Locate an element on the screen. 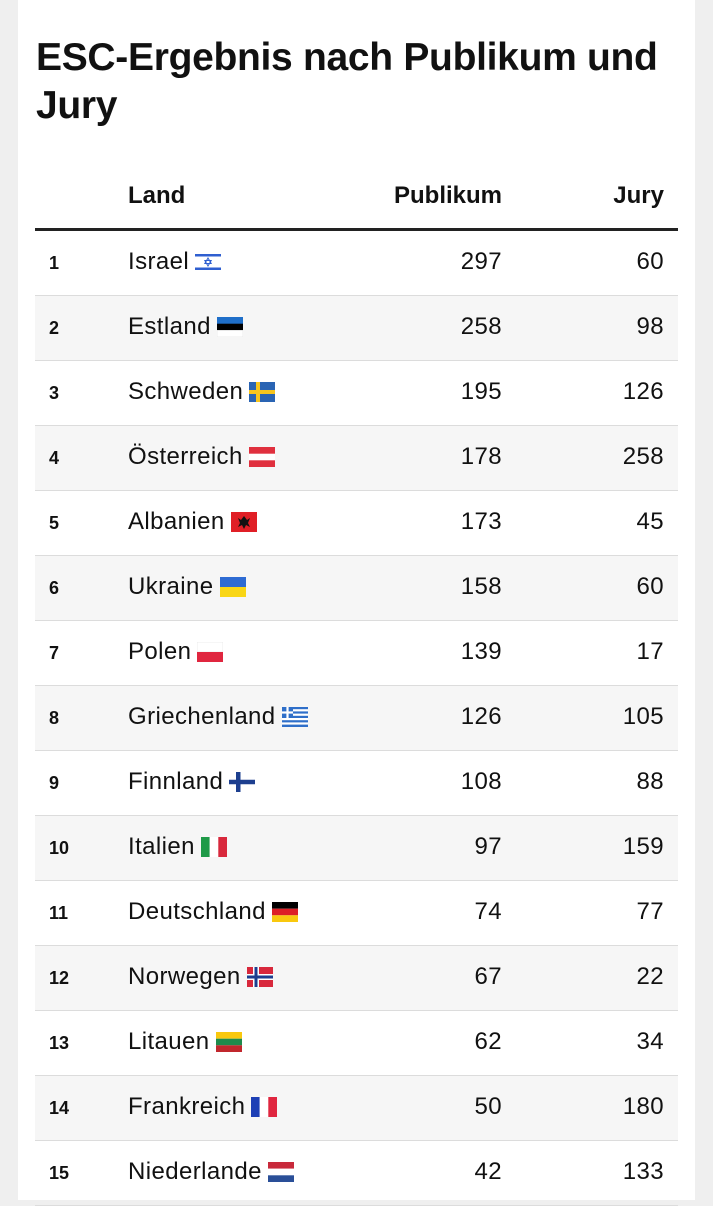  publikum-cell: 258 is located at coordinates (481, 326).